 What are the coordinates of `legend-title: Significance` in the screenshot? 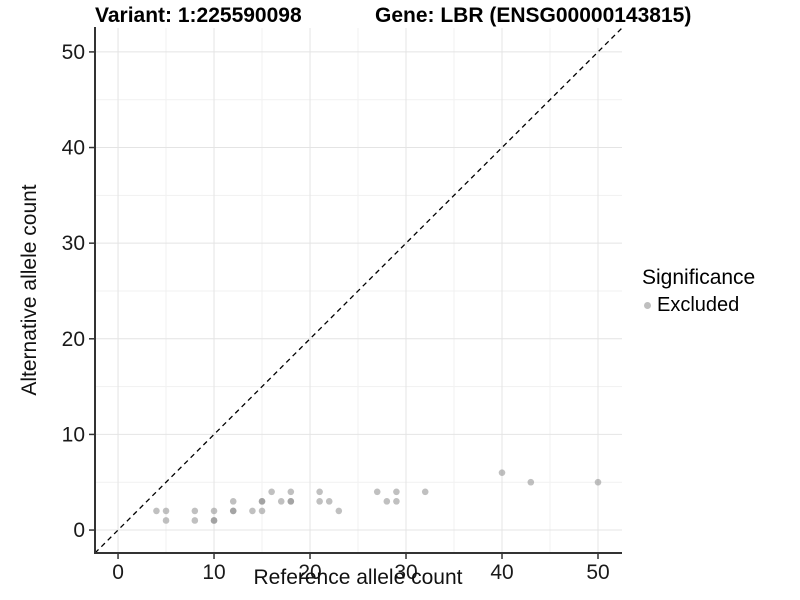 It's located at (699, 277).